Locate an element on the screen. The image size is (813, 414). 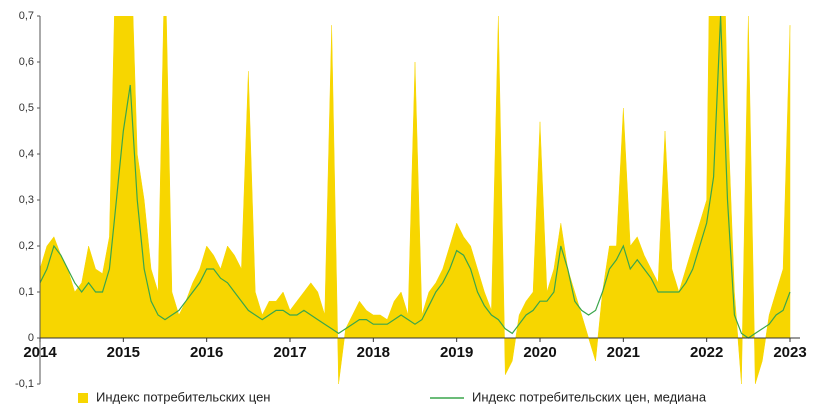
x-tick-label: 2018 is located at coordinates (373, 352).